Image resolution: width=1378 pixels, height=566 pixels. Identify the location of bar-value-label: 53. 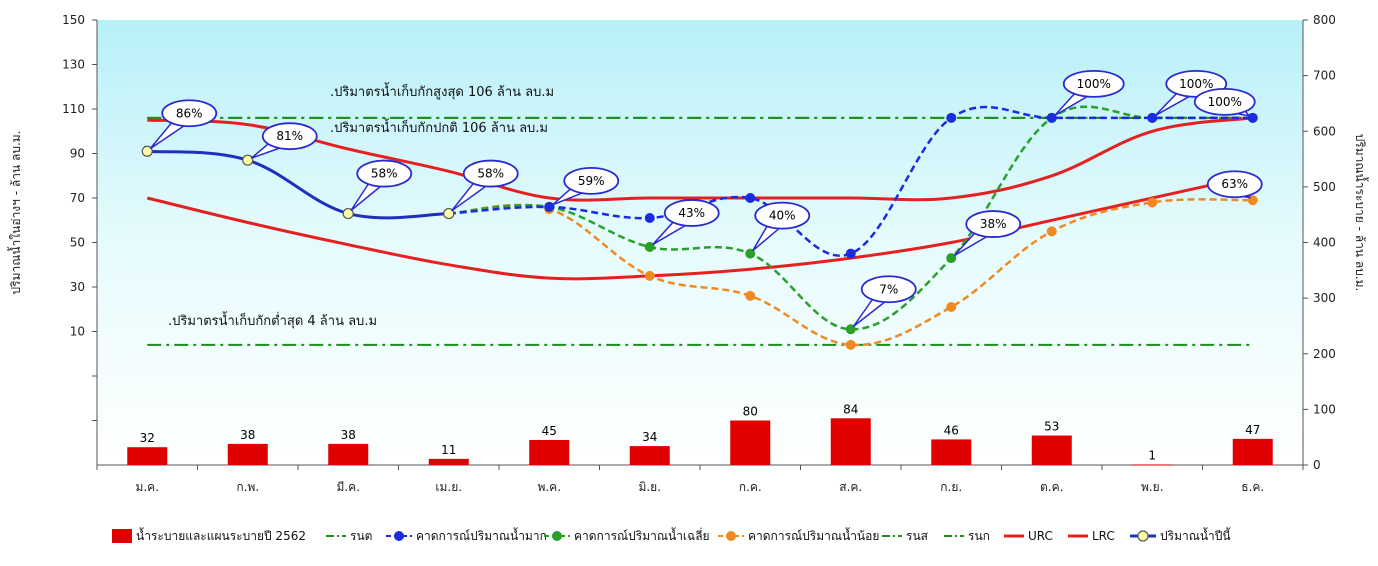
(1051, 427).